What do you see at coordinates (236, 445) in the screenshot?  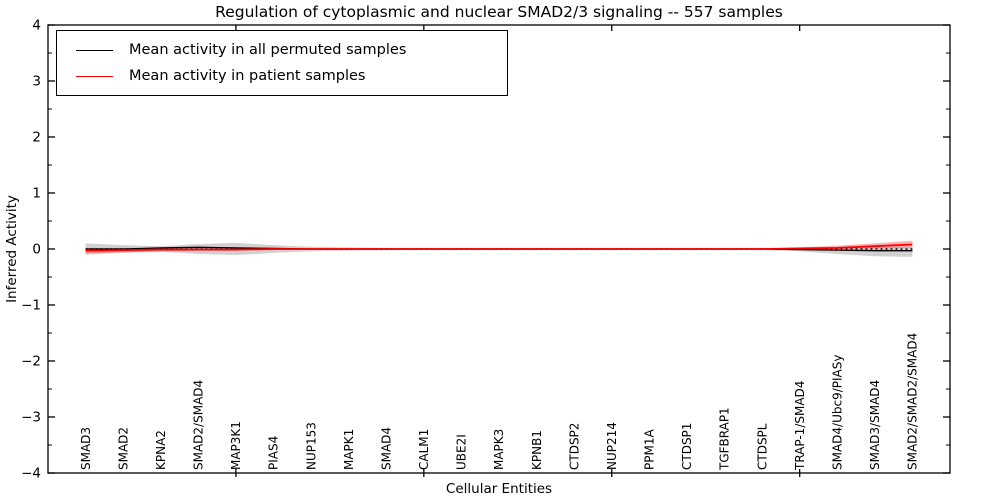 I see `x-entity-label: MAP3K1` at bounding box center [236, 445].